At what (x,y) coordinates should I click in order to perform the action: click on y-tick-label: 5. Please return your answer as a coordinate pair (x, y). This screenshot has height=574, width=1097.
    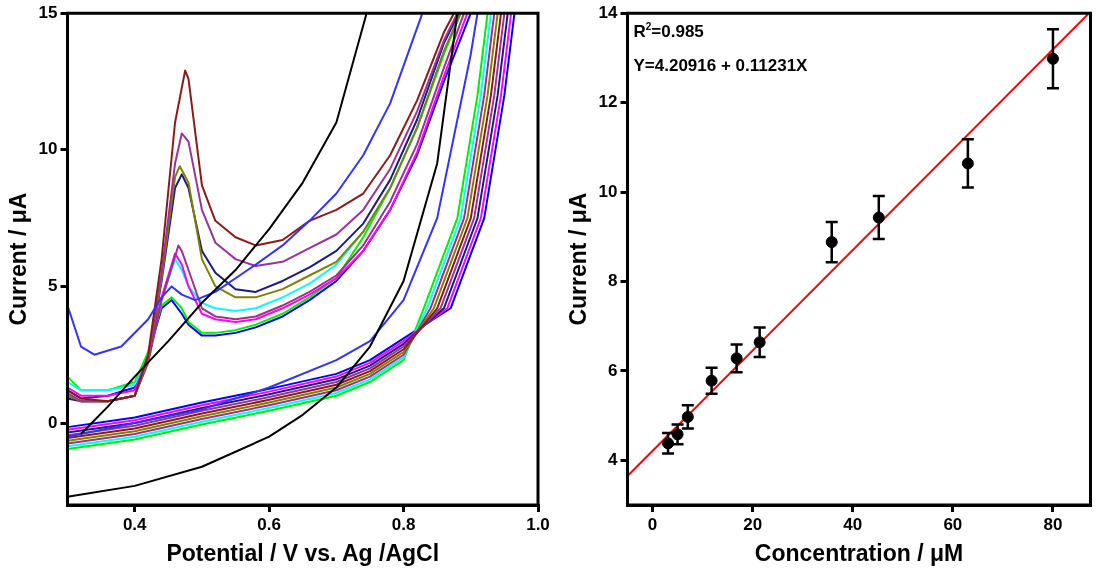
    Looking at the image, I should click on (53, 286).